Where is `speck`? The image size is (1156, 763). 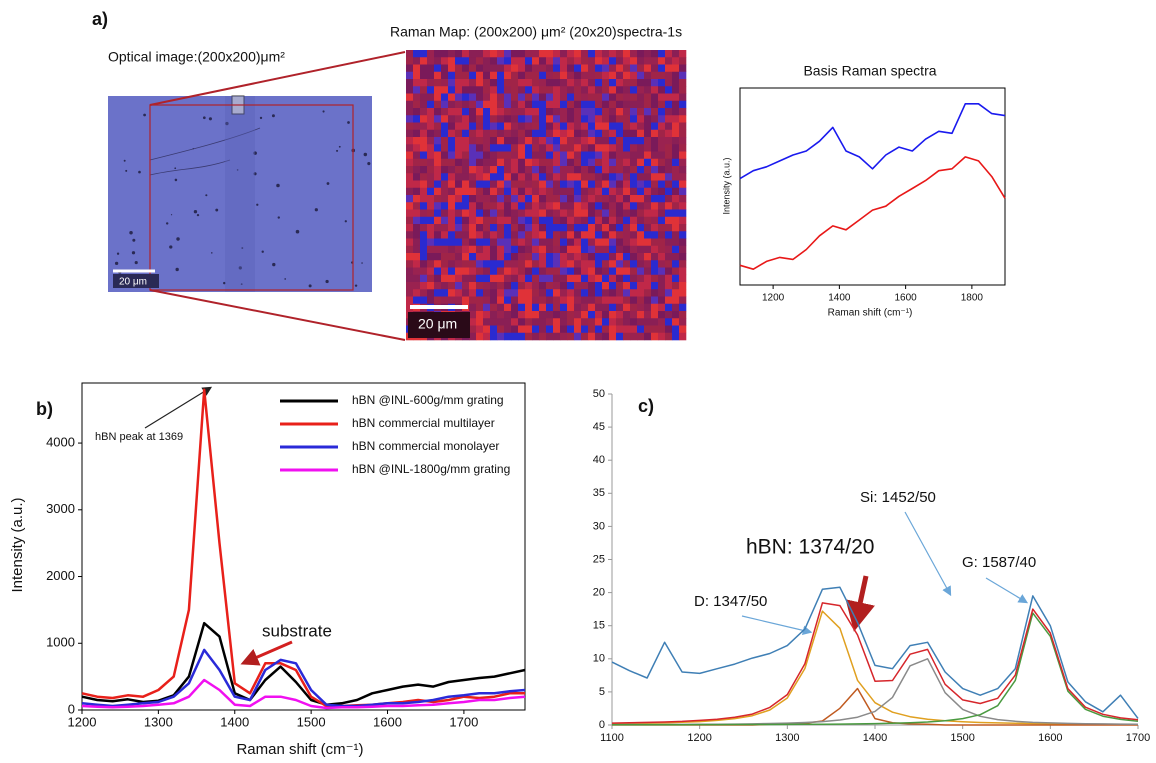 speck is located at coordinates (339, 146).